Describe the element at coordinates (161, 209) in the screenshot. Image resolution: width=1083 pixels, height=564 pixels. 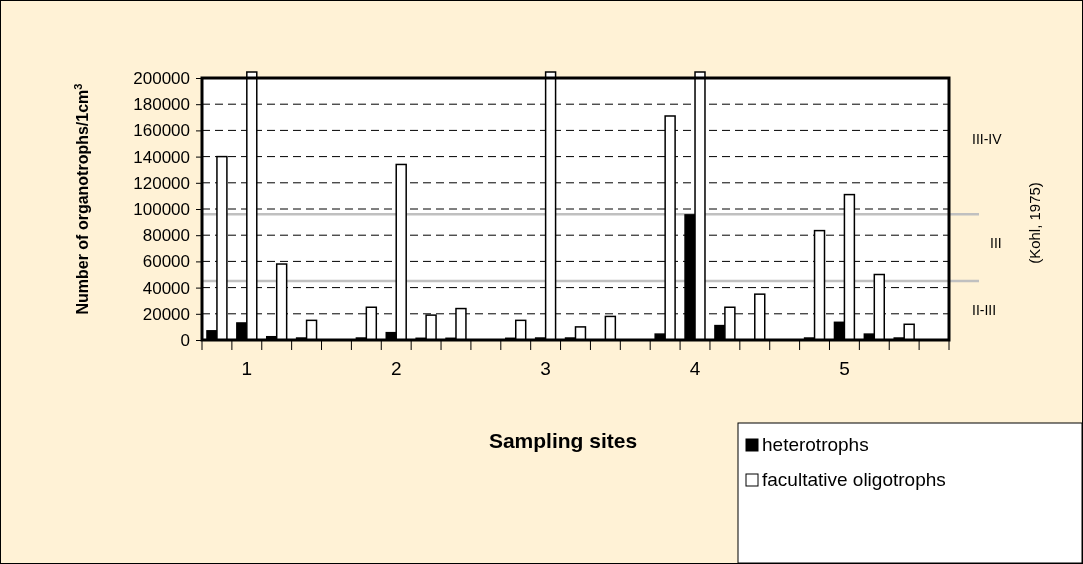
I see `y-tick-label: 100000` at that location.